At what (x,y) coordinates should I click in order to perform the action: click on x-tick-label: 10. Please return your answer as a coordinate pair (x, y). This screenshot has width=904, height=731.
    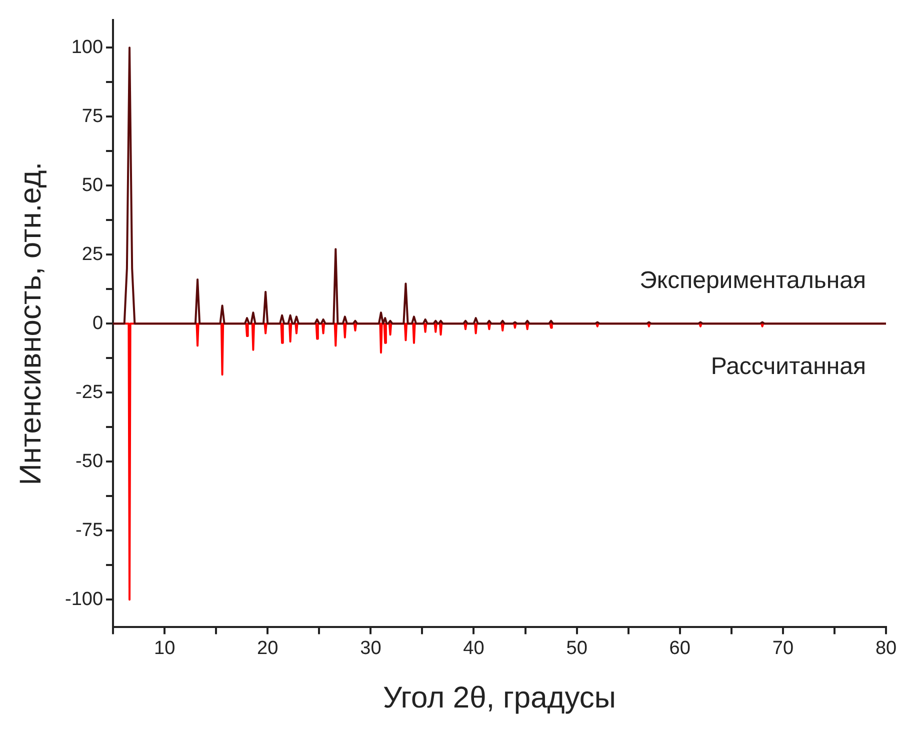
    Looking at the image, I should click on (165, 648).